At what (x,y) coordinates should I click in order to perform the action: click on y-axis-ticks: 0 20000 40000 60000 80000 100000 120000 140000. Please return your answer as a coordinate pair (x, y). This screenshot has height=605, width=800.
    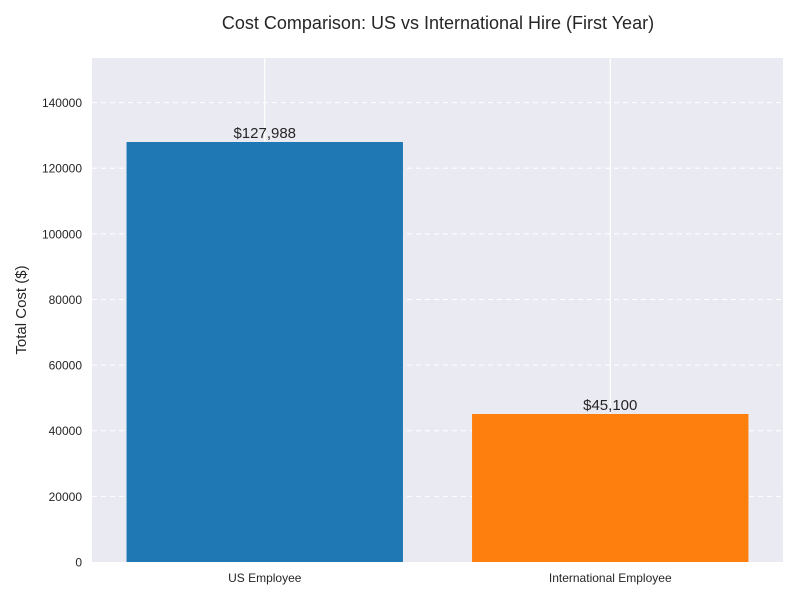
    Looking at the image, I should click on (62, 332).